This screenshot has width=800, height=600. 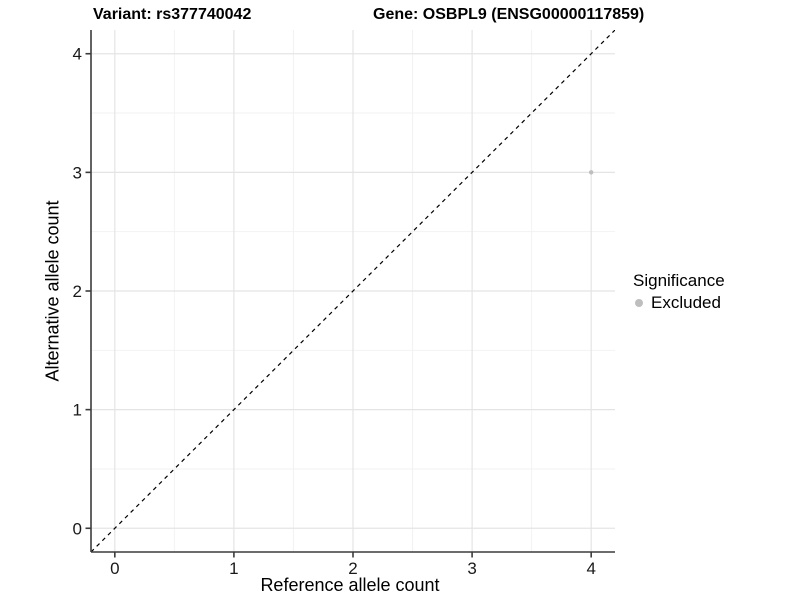 I want to click on y-tick-label: 0, so click(x=77, y=528).